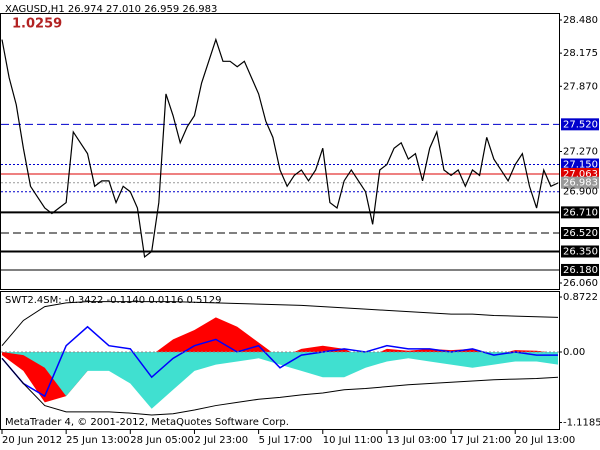 Image resolution: width=600 pixels, height=450 pixels. I want to click on level-label: 26.180, so click(580, 270).